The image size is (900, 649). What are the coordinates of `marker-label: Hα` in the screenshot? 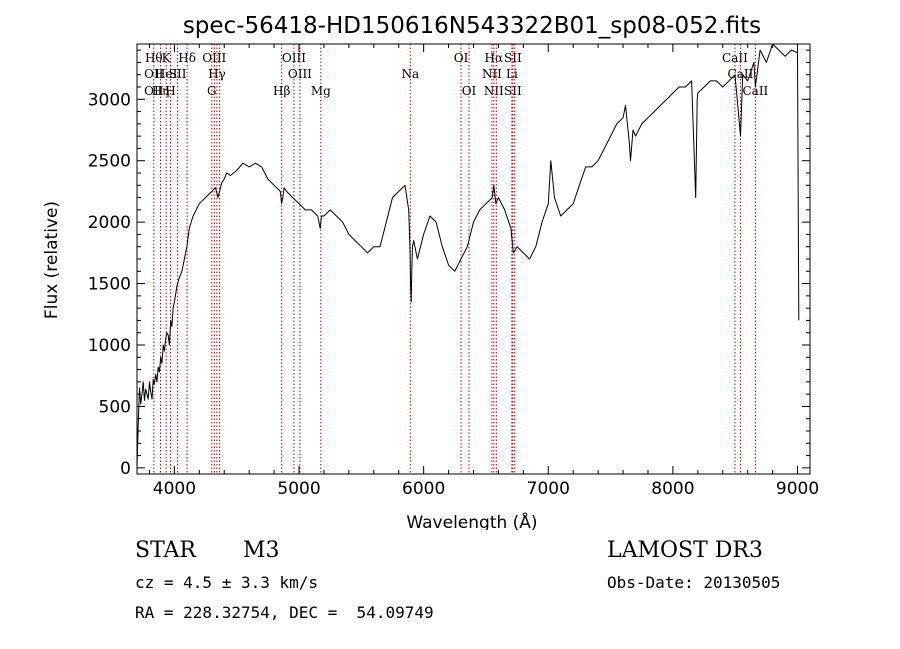 It's located at (494, 58).